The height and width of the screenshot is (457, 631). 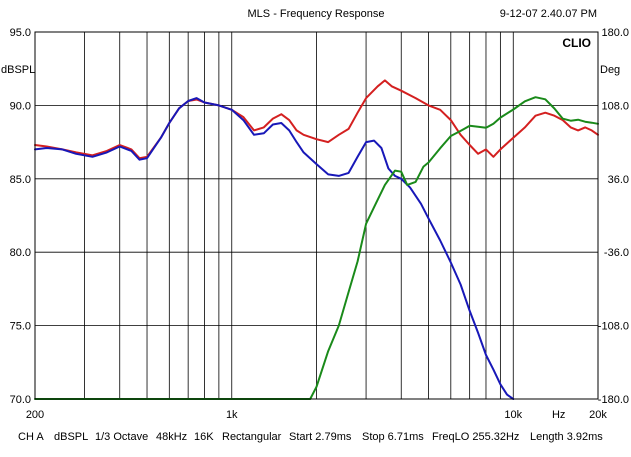 I want to click on y2-tick-label: 108.0, so click(x=615, y=106).